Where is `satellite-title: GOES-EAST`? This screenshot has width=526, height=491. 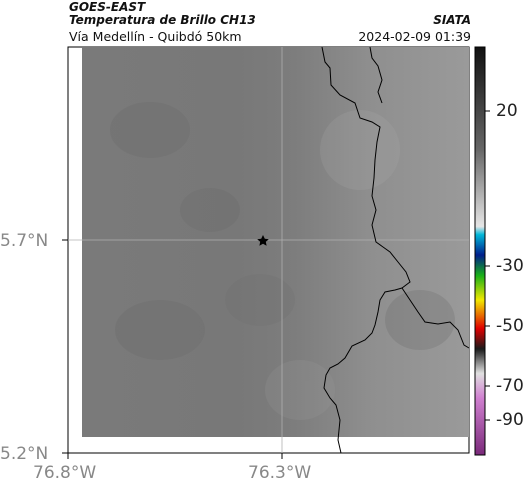 satellite-title: GOES-EAST is located at coordinates (107, 7).